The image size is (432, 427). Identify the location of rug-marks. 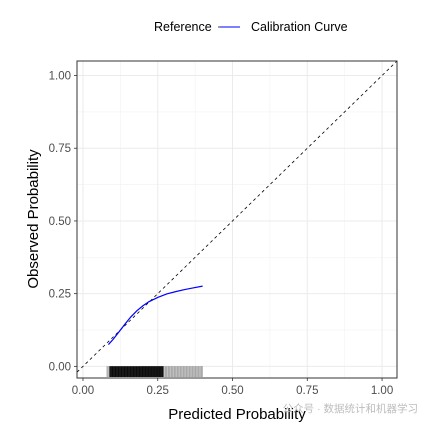
(154, 371).